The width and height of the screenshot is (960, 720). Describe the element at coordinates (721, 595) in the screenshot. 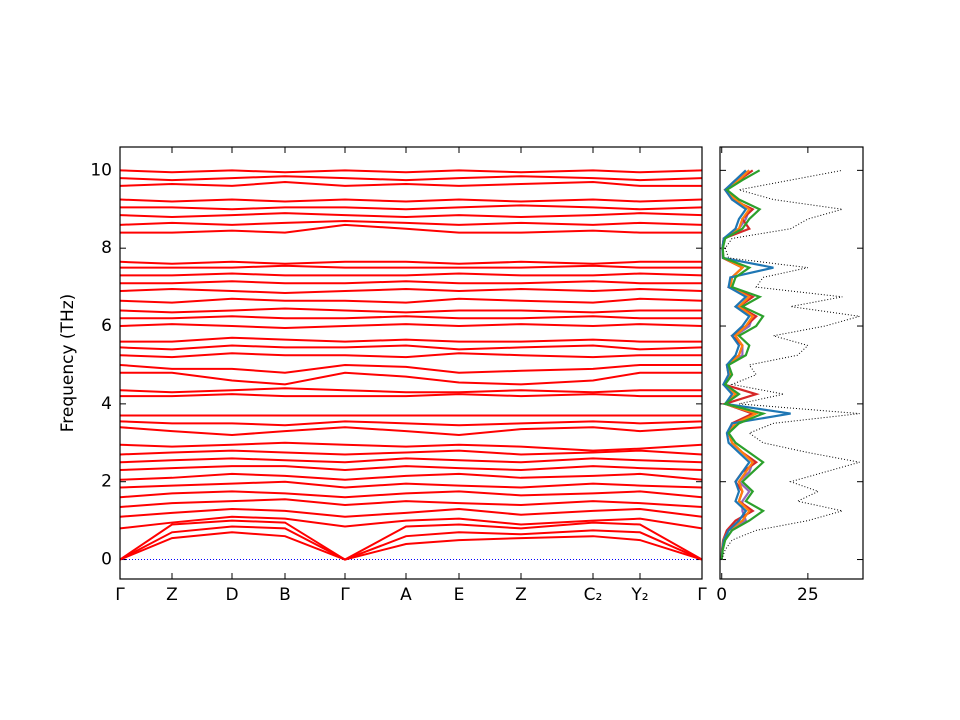

I see `x-tick-label: 0` at that location.